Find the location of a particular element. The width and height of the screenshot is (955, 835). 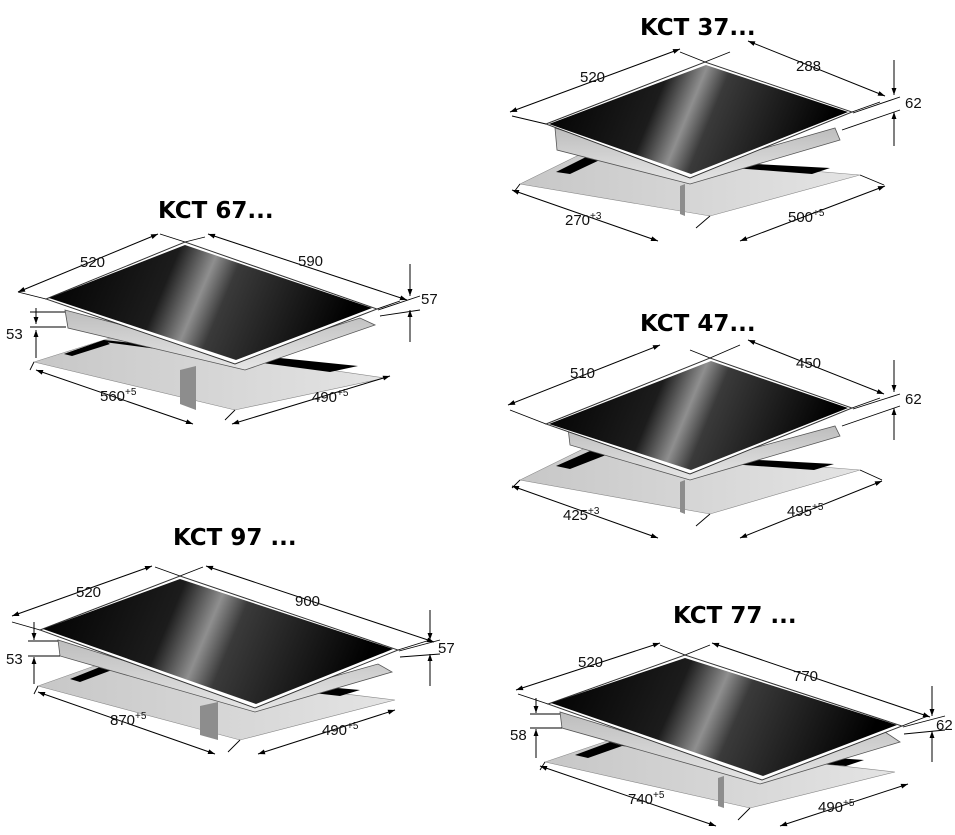

cutout-width-value: 870 is located at coordinates (122, 720).